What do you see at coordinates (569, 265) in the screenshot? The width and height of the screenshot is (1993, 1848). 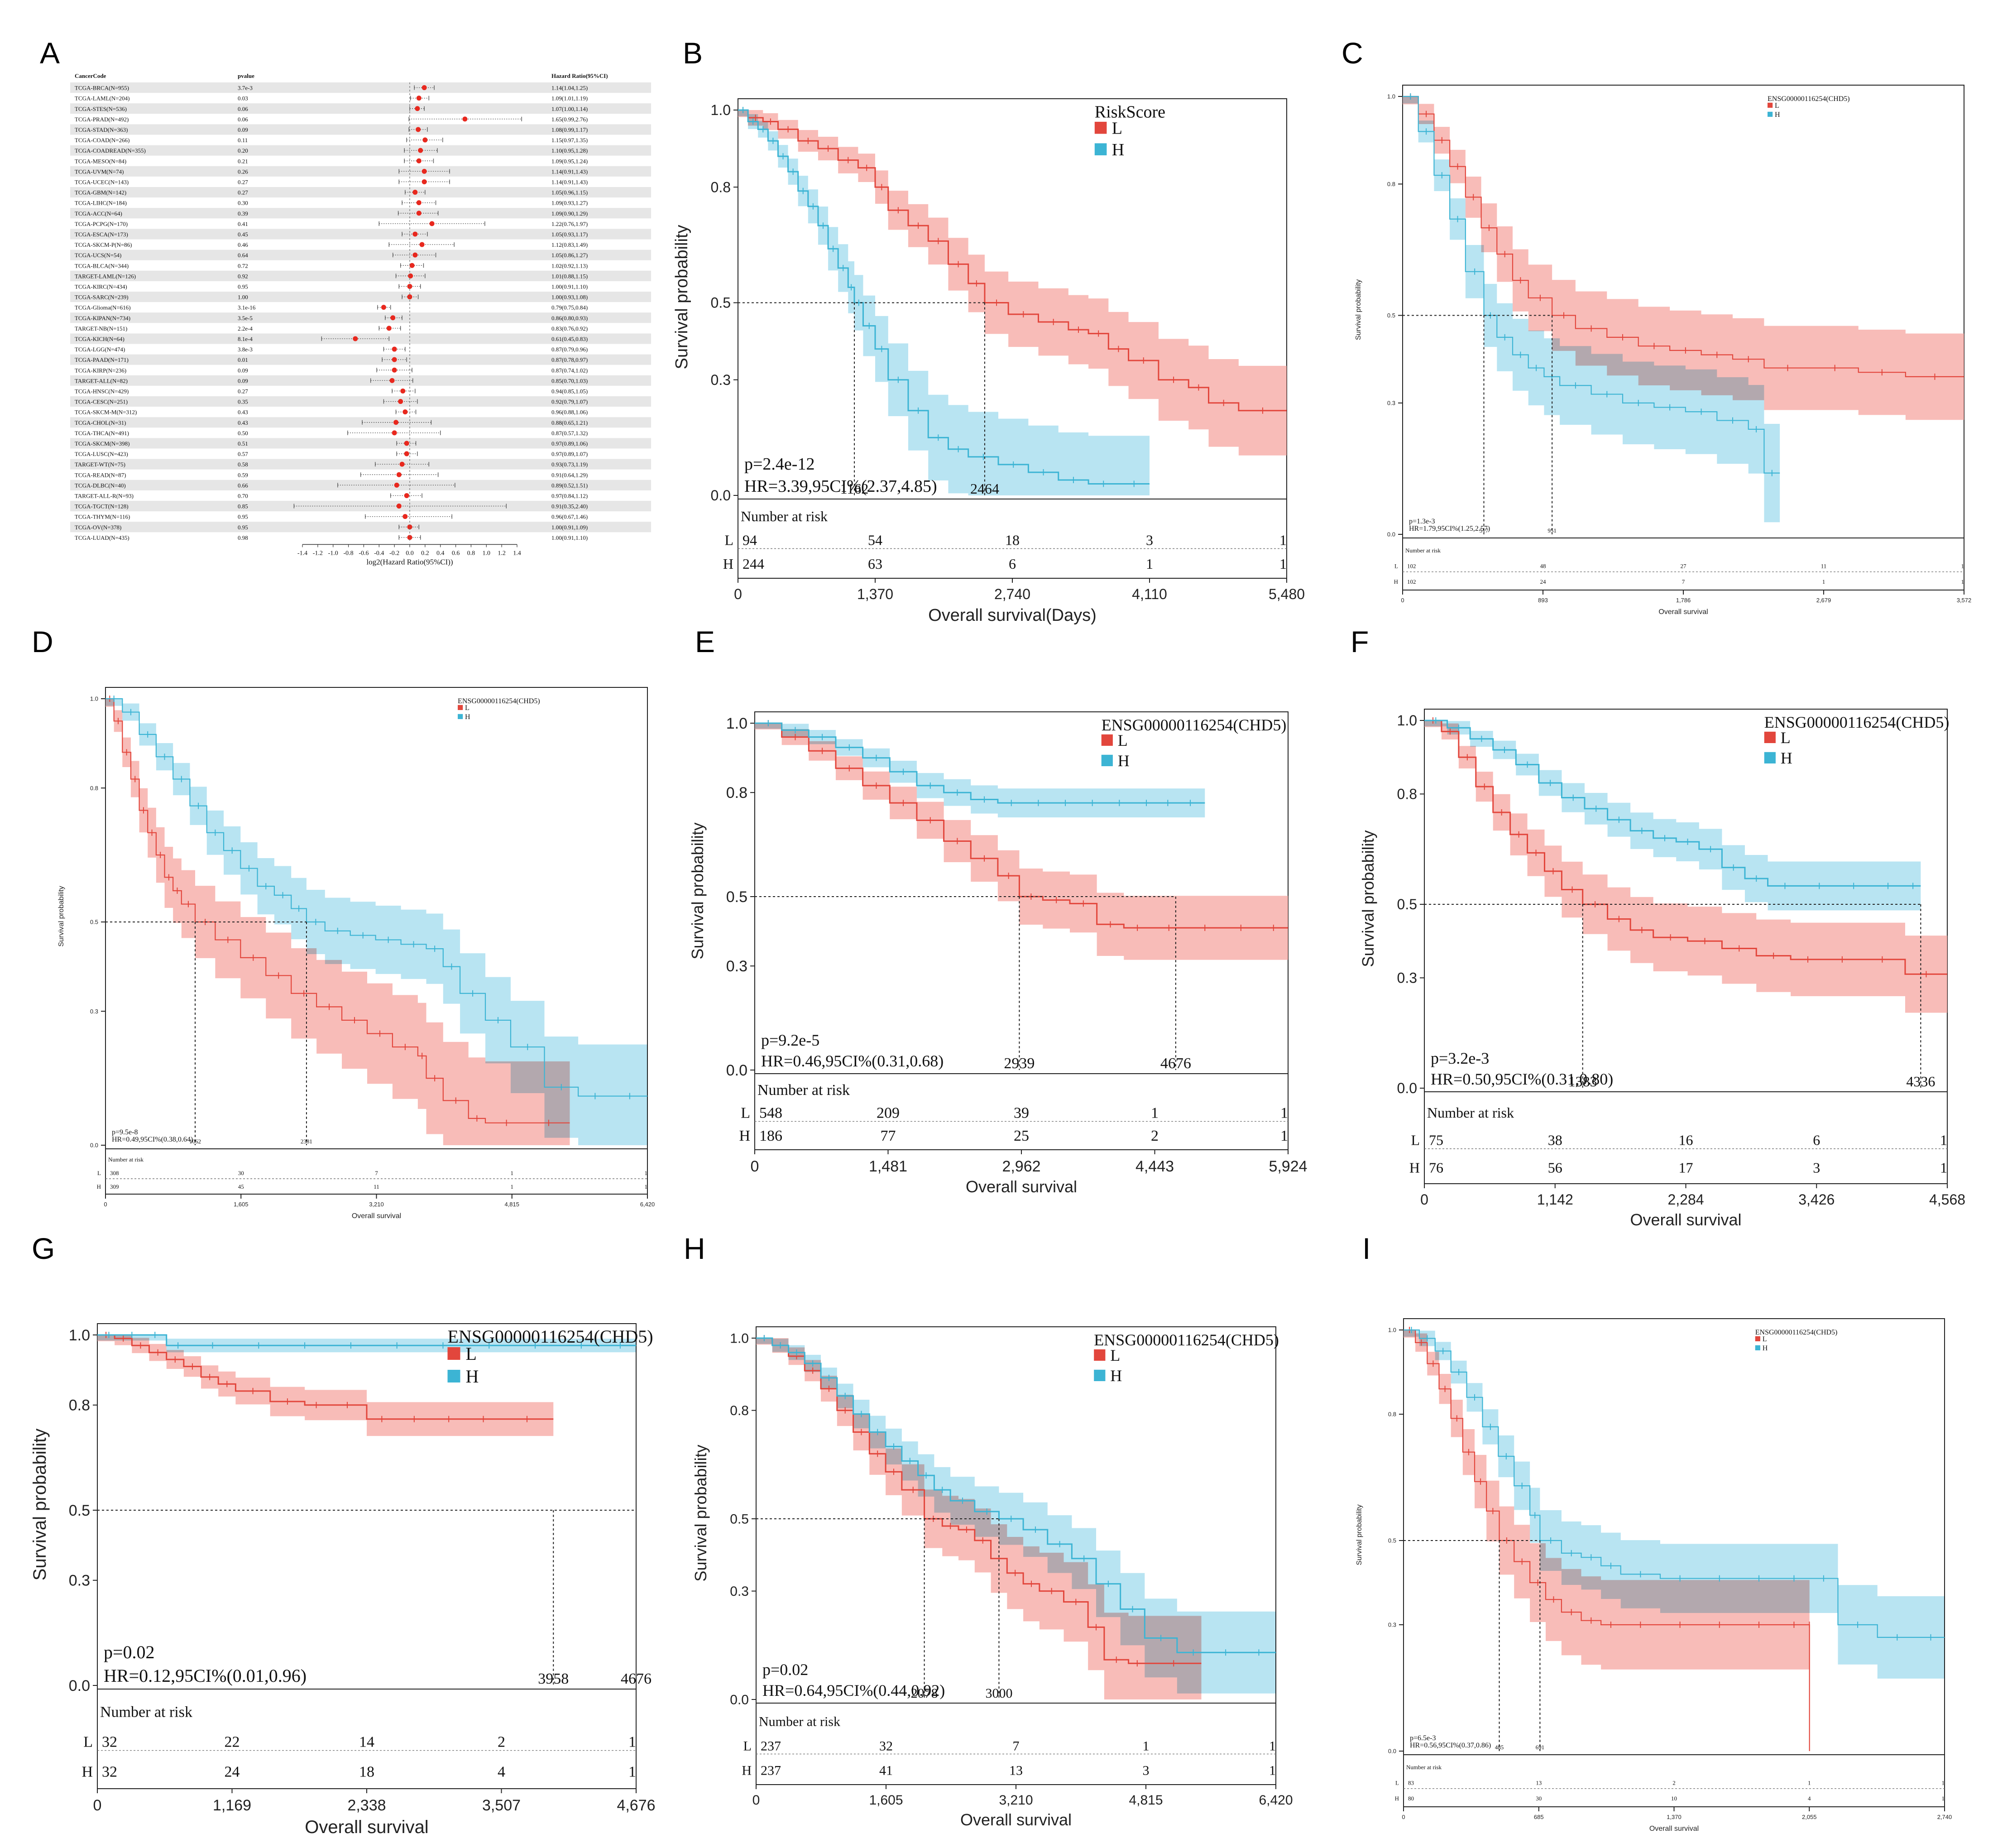 I see `forest-hazard-ratio: 1.02(0.92,1.13)` at bounding box center [569, 265].